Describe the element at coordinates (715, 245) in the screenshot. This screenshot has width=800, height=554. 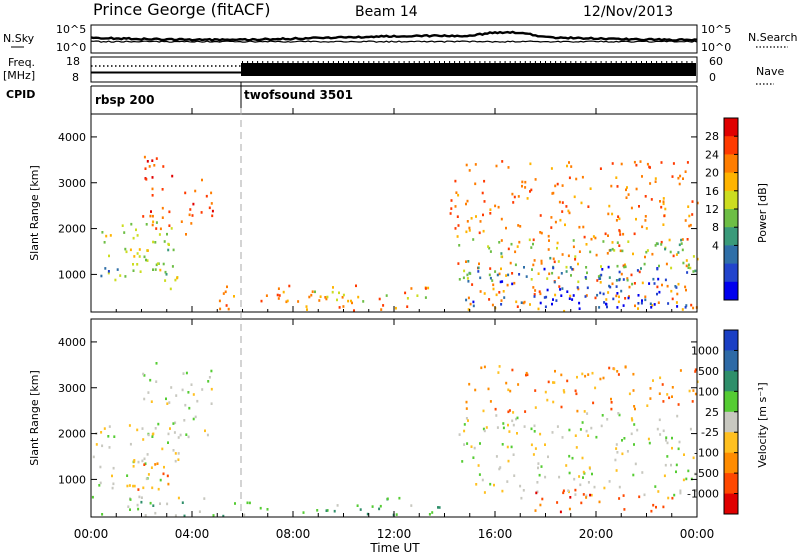
I see `colorbar-tick-label: 4` at that location.